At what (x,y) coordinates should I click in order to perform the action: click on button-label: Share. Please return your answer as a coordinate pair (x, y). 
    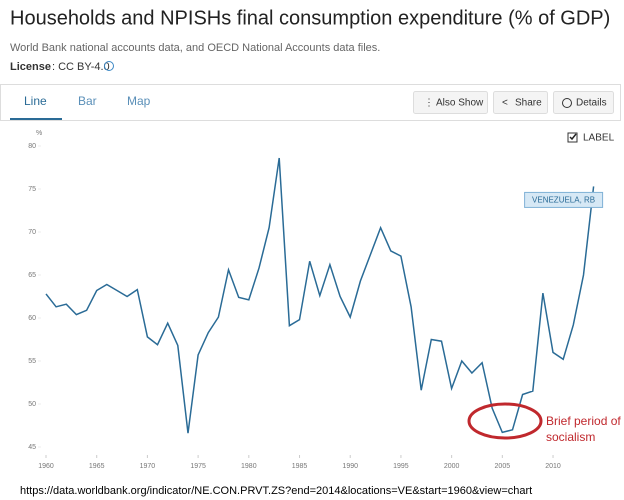
    Looking at the image, I should click on (528, 103).